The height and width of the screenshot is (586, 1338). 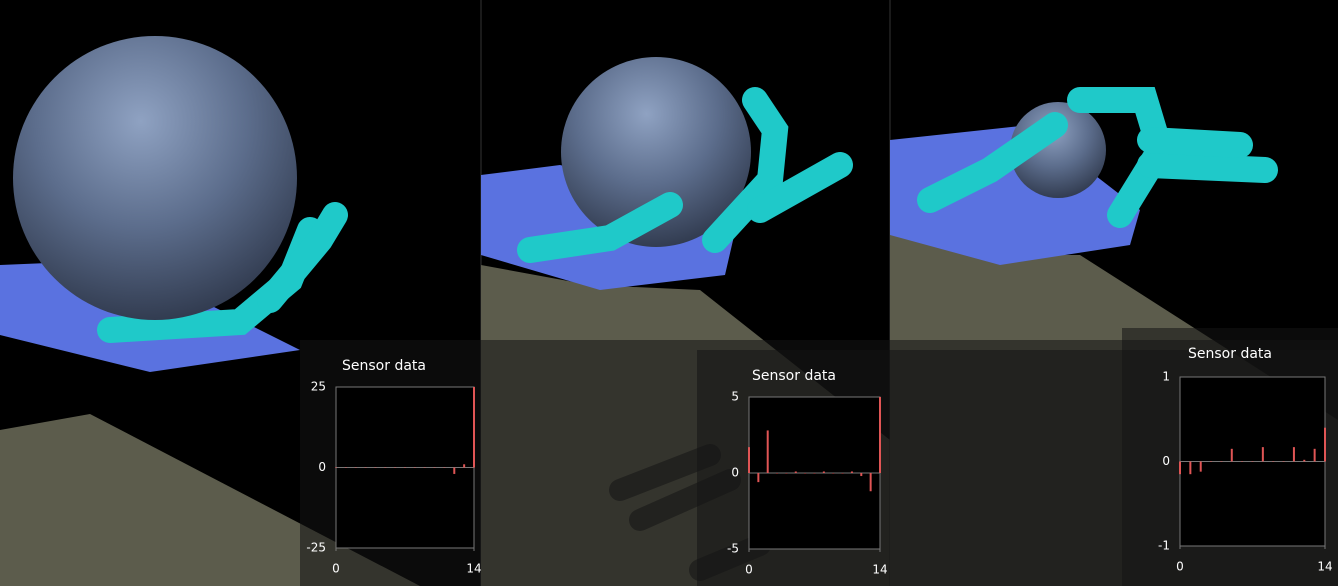 What do you see at coordinates (733, 549) in the screenshot?
I see `y-tick-label: -5` at bounding box center [733, 549].